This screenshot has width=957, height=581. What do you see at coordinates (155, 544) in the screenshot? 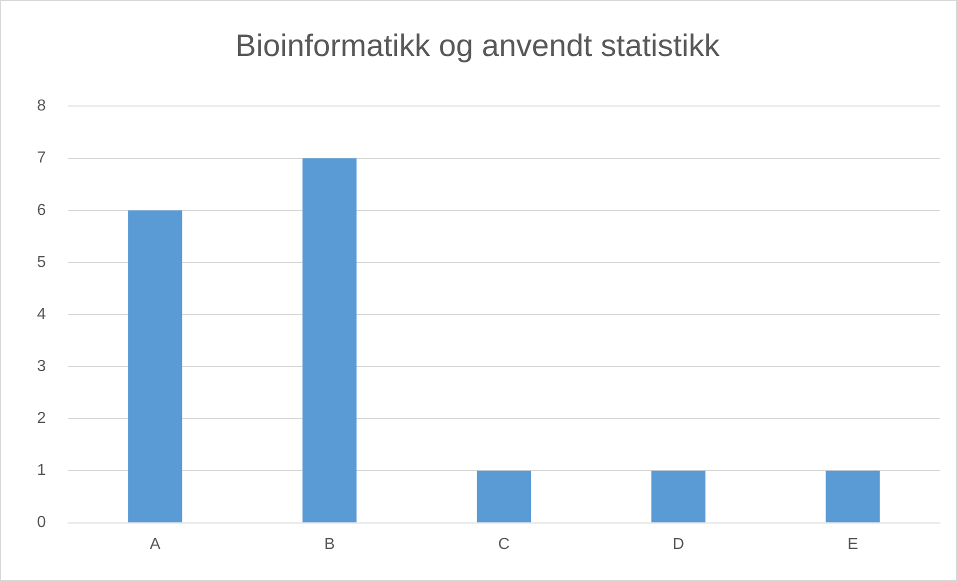
I see `x-tick-label: A` at bounding box center [155, 544].